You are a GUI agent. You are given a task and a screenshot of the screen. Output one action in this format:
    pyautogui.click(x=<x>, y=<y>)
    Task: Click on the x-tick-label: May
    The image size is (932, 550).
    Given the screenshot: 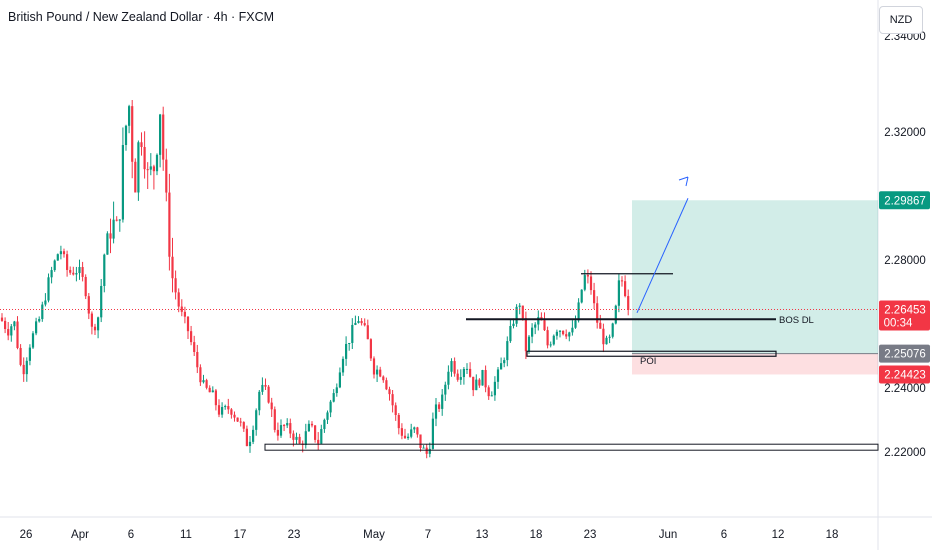 What is the action you would take?
    pyautogui.click(x=374, y=535)
    